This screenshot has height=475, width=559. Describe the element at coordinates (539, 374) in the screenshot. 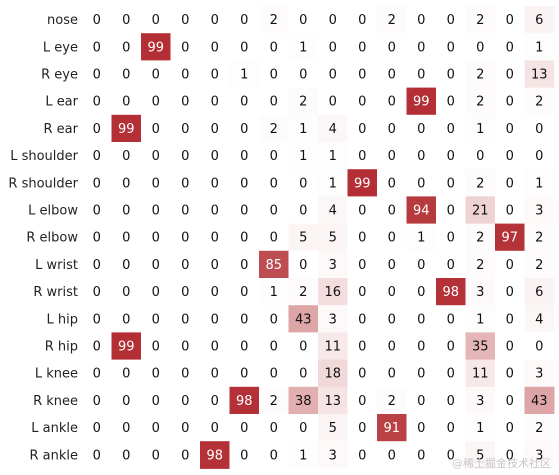

I see `cell-value-label: 3` at that location.